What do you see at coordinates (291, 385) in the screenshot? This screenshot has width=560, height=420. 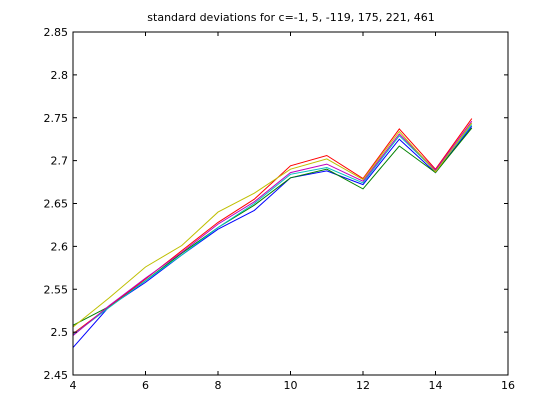 I see `x-tick-label: 10` at bounding box center [291, 385].